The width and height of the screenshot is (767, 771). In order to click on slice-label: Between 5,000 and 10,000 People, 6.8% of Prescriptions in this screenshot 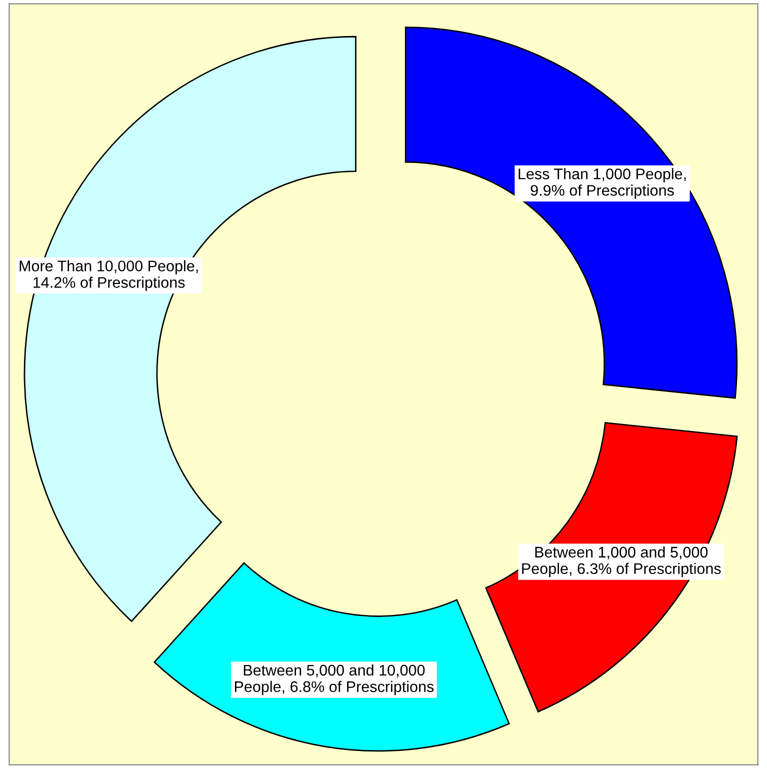, I will do `click(334, 680)`.